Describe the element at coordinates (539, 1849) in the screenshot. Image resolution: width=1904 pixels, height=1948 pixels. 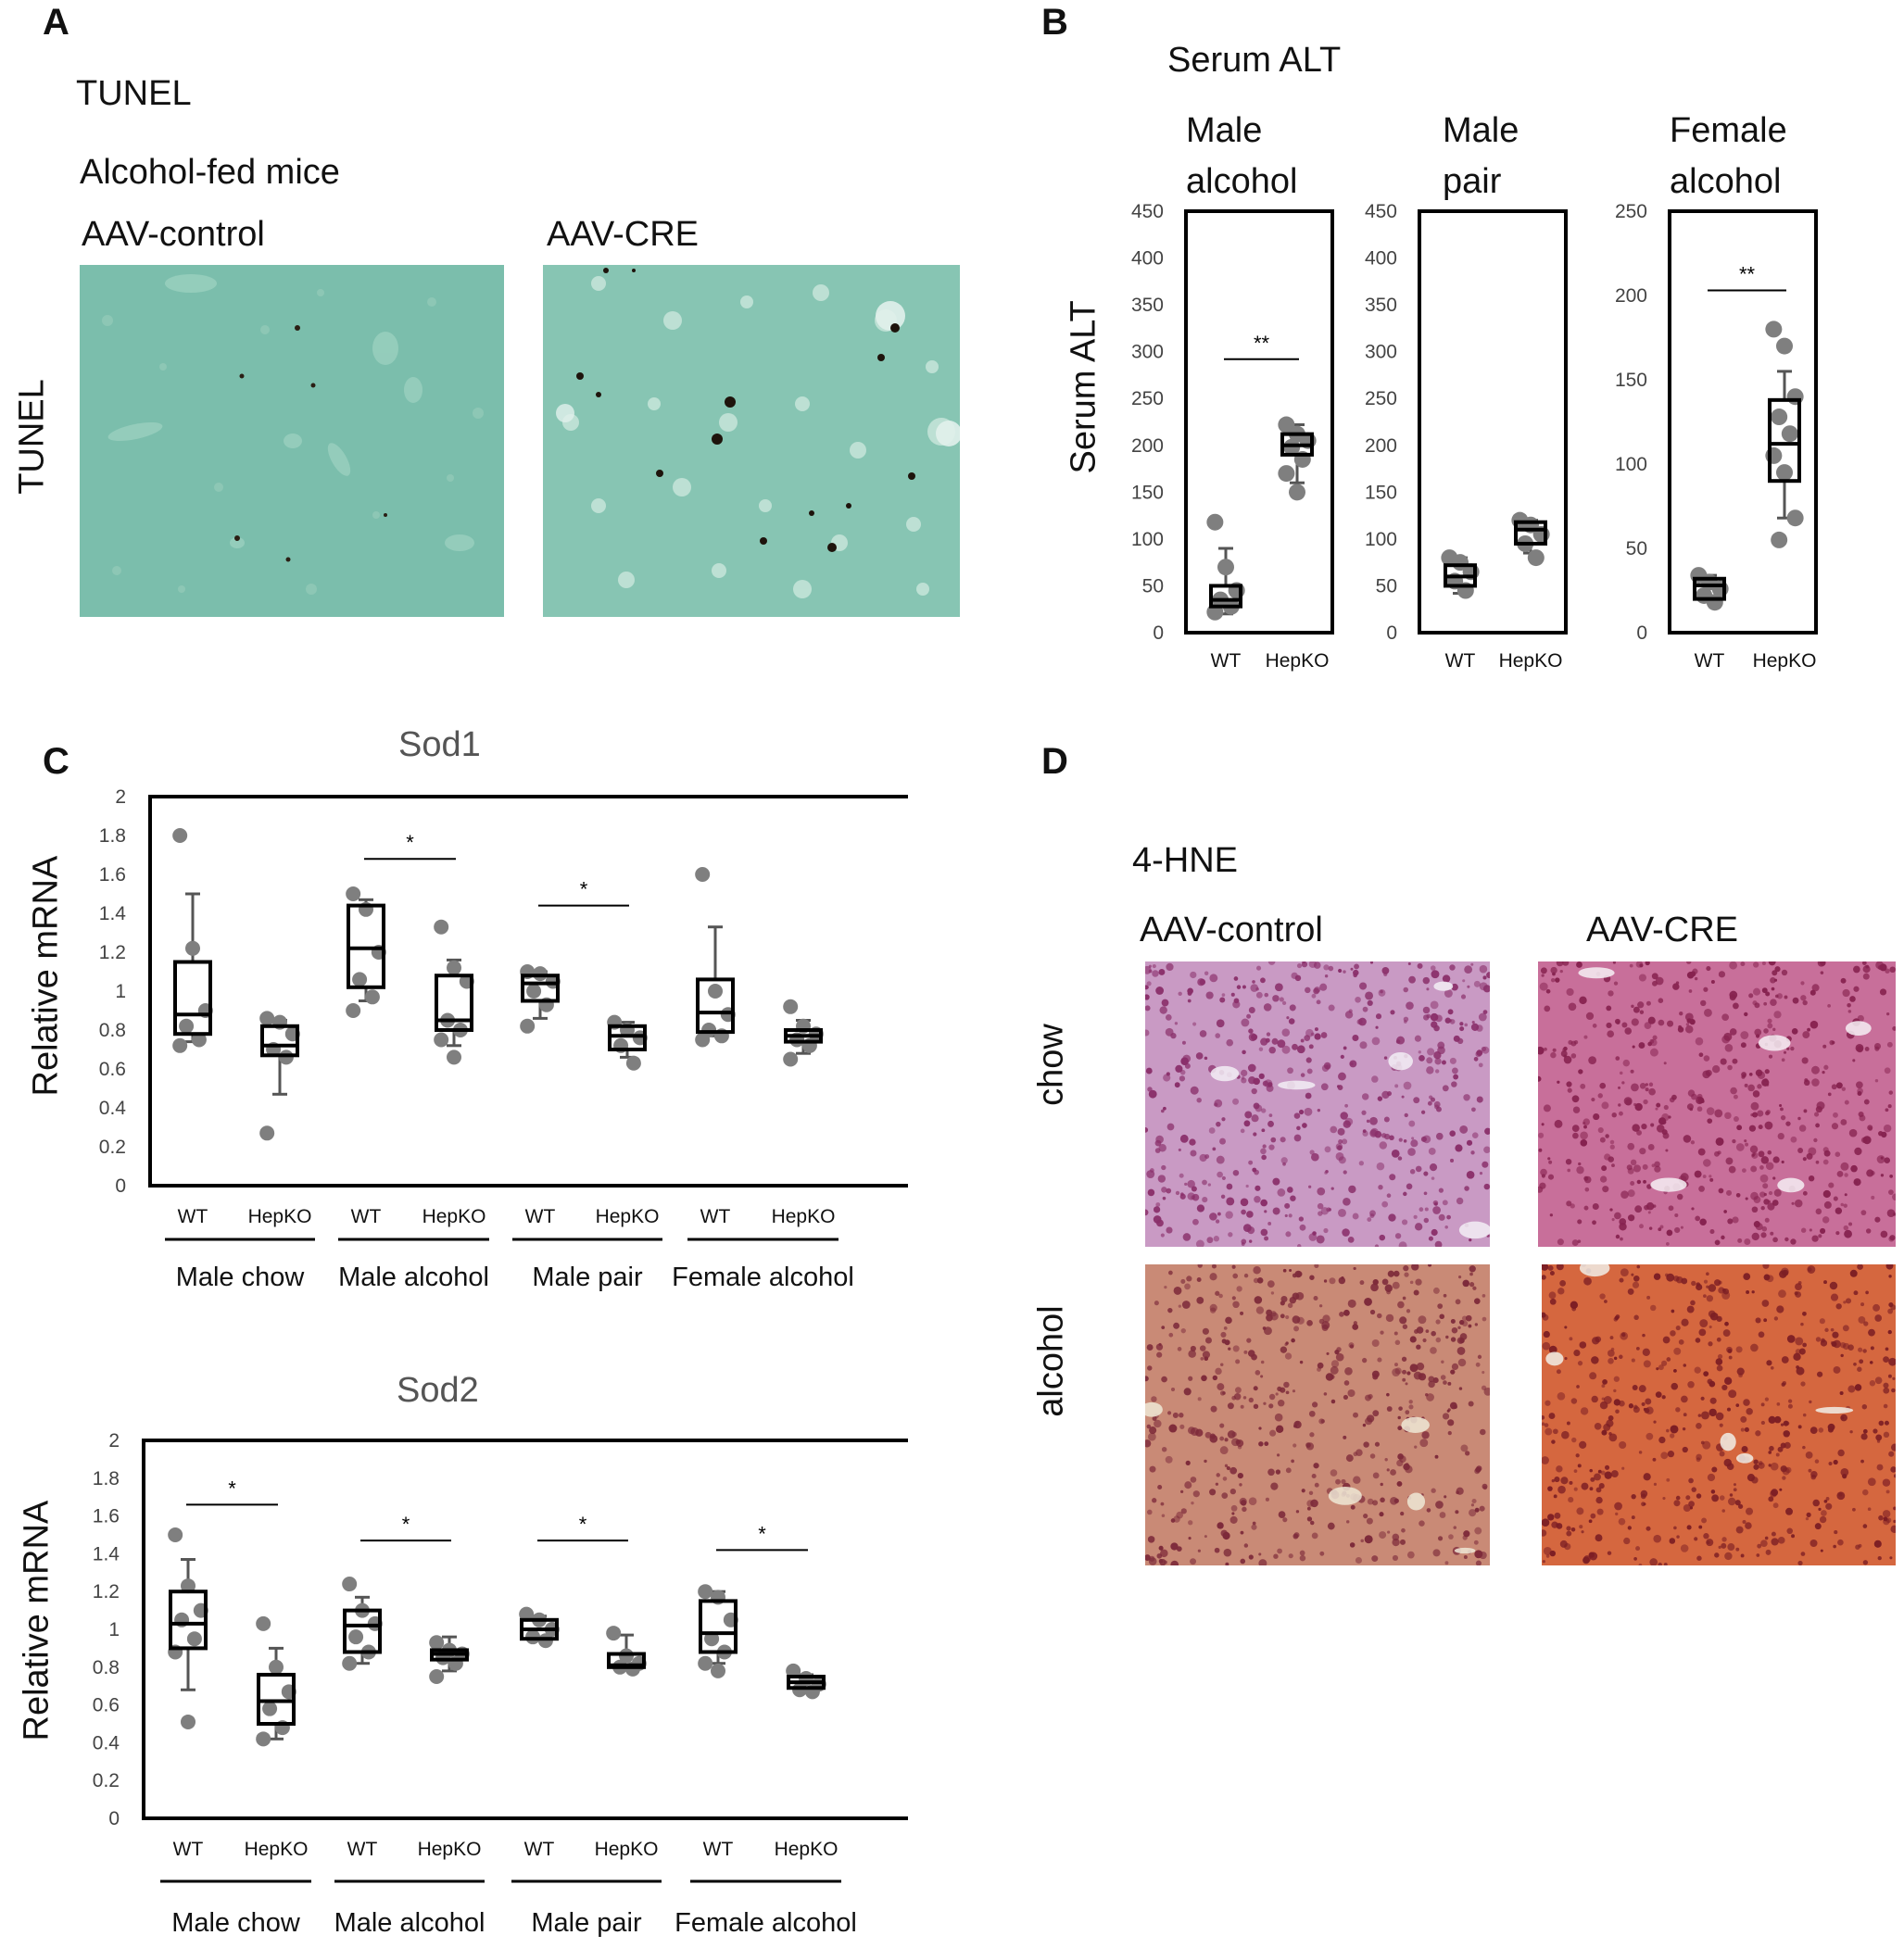
I see `x-category-label: WT` at that location.